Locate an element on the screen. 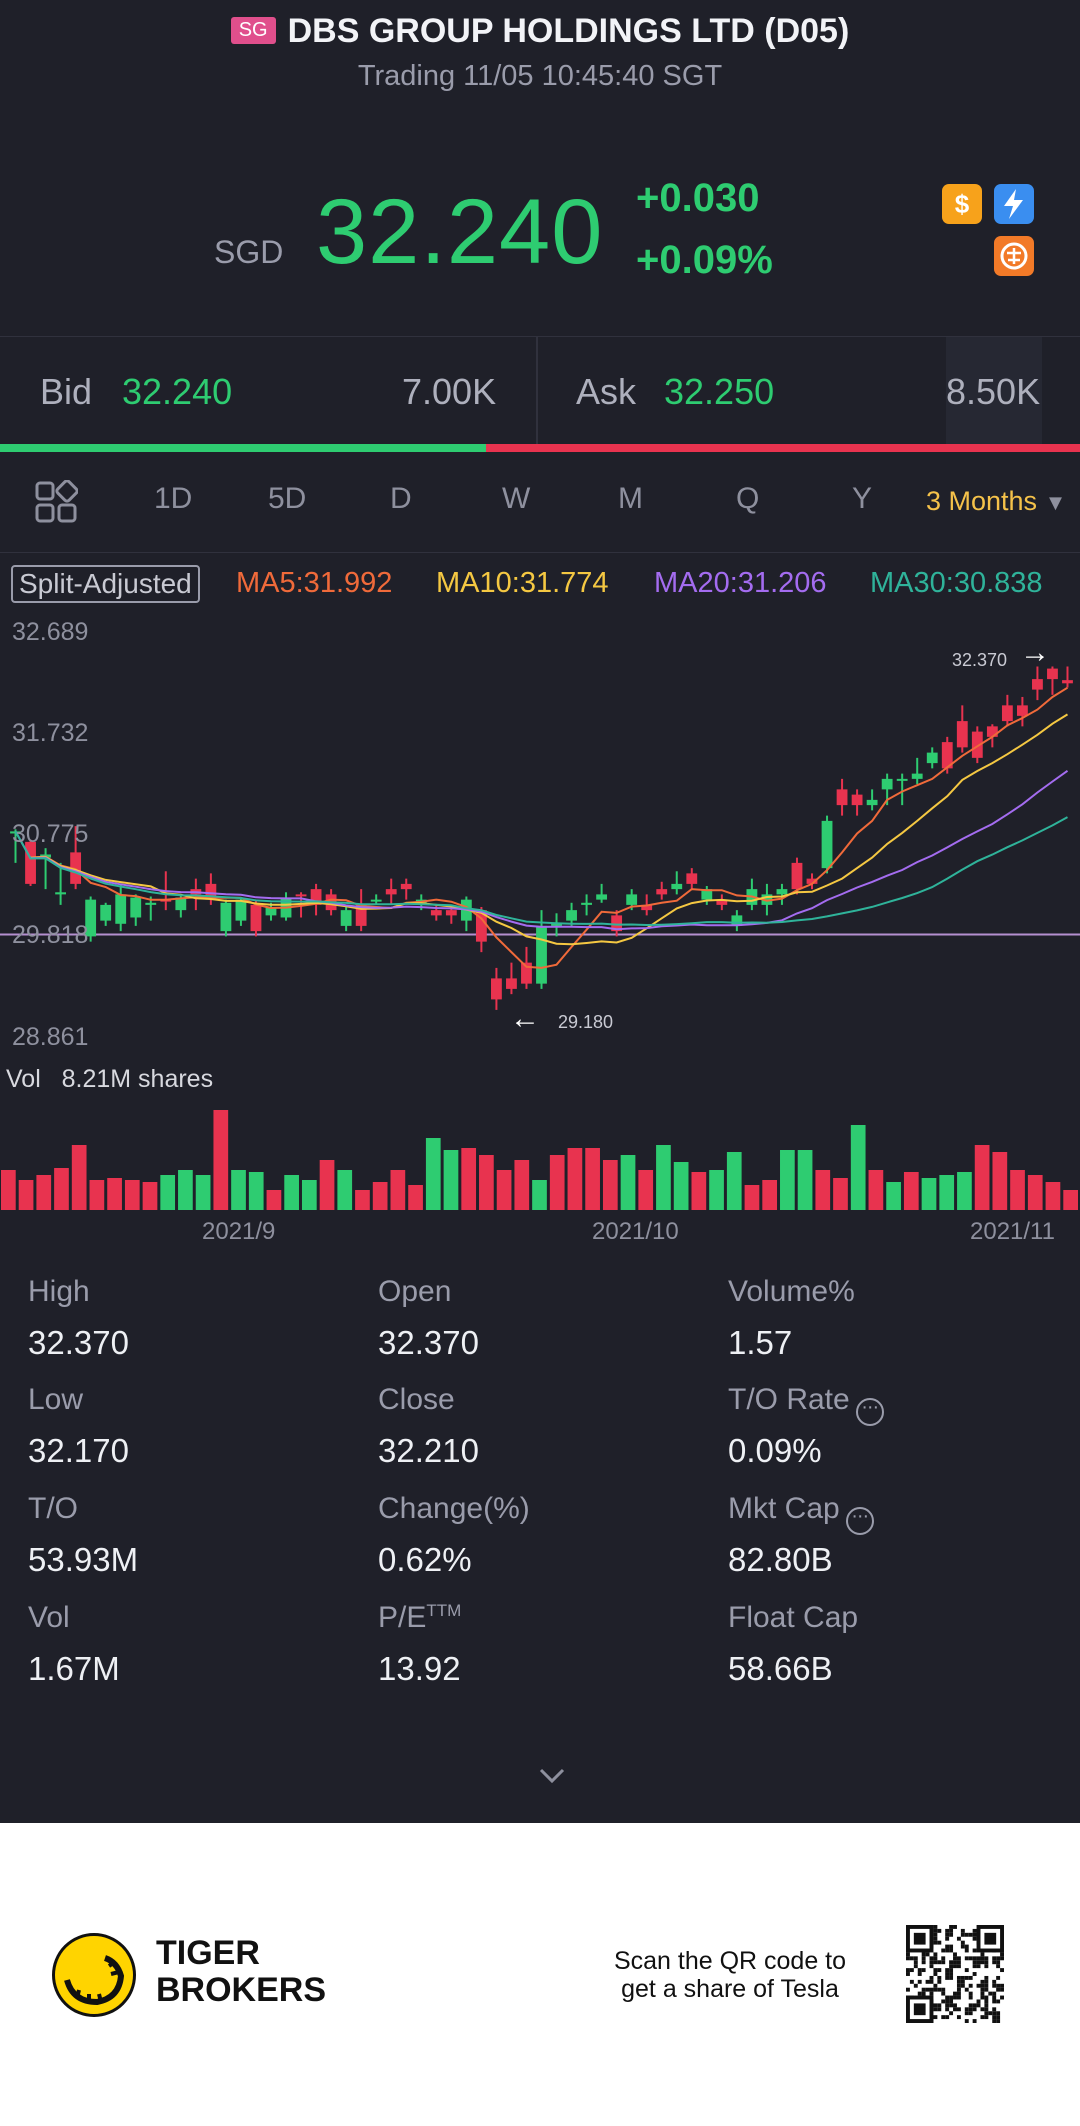  chevron-down-icon is located at coordinates (552, 1778).